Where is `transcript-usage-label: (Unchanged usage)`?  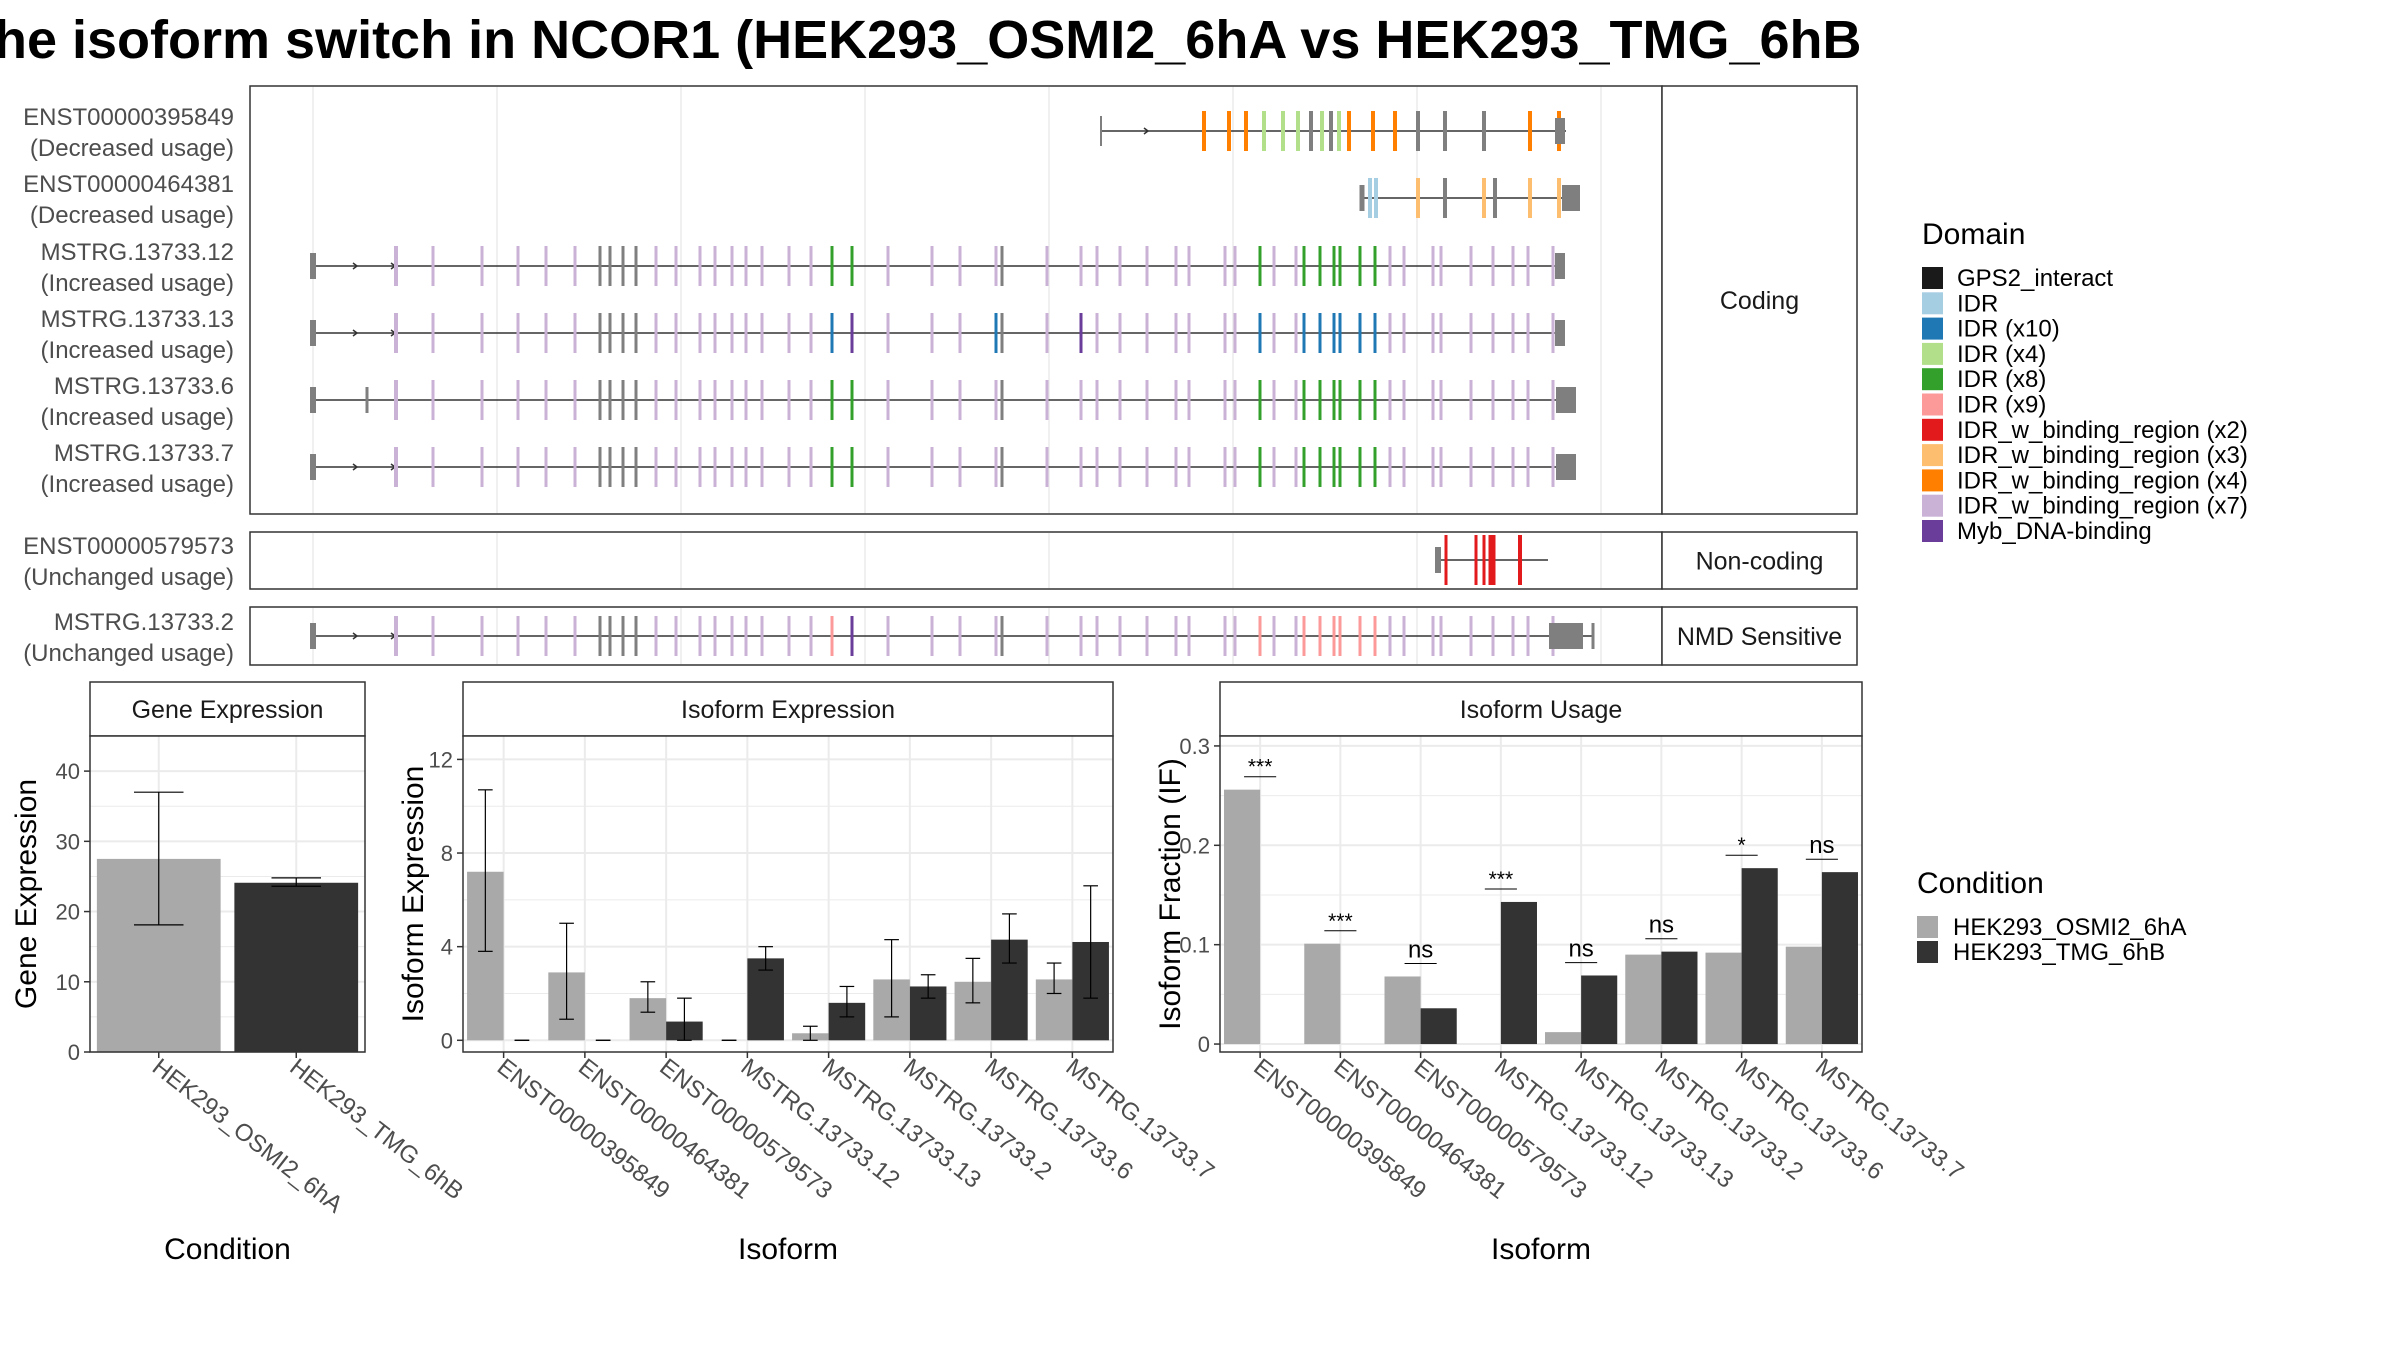 transcript-usage-label: (Unchanged usage) is located at coordinates (128, 653).